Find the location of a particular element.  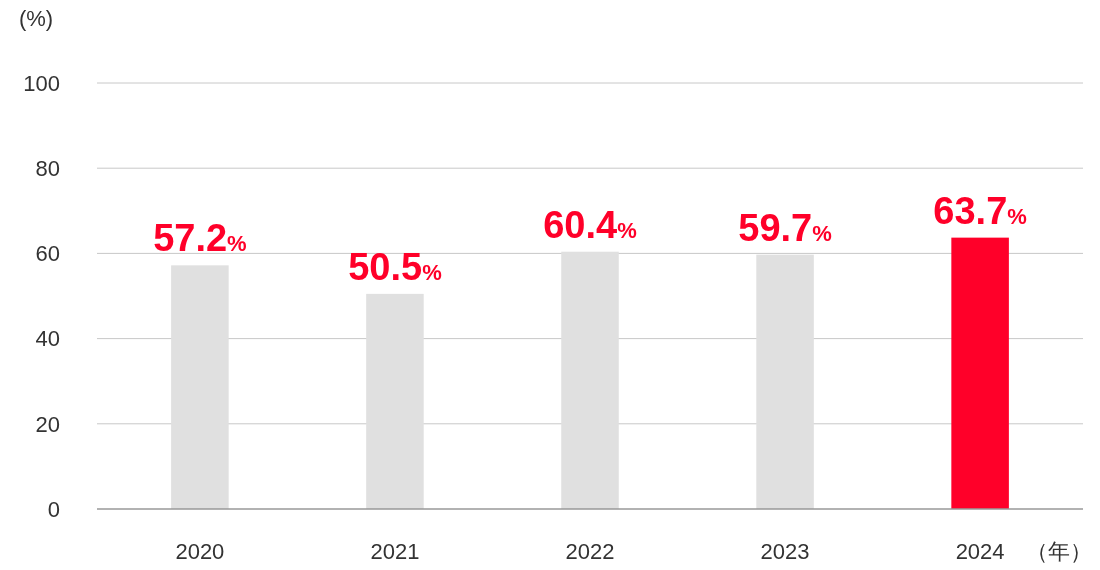

y-axis-title: (%) is located at coordinates (36, 18).